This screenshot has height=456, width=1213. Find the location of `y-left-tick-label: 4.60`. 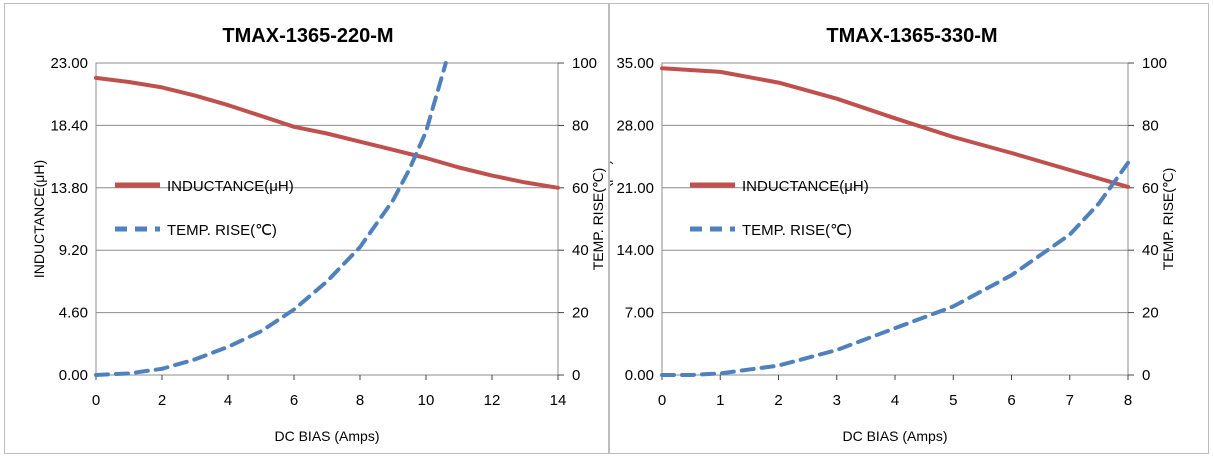

y-left-tick-label: 4.60 is located at coordinates (73, 313).